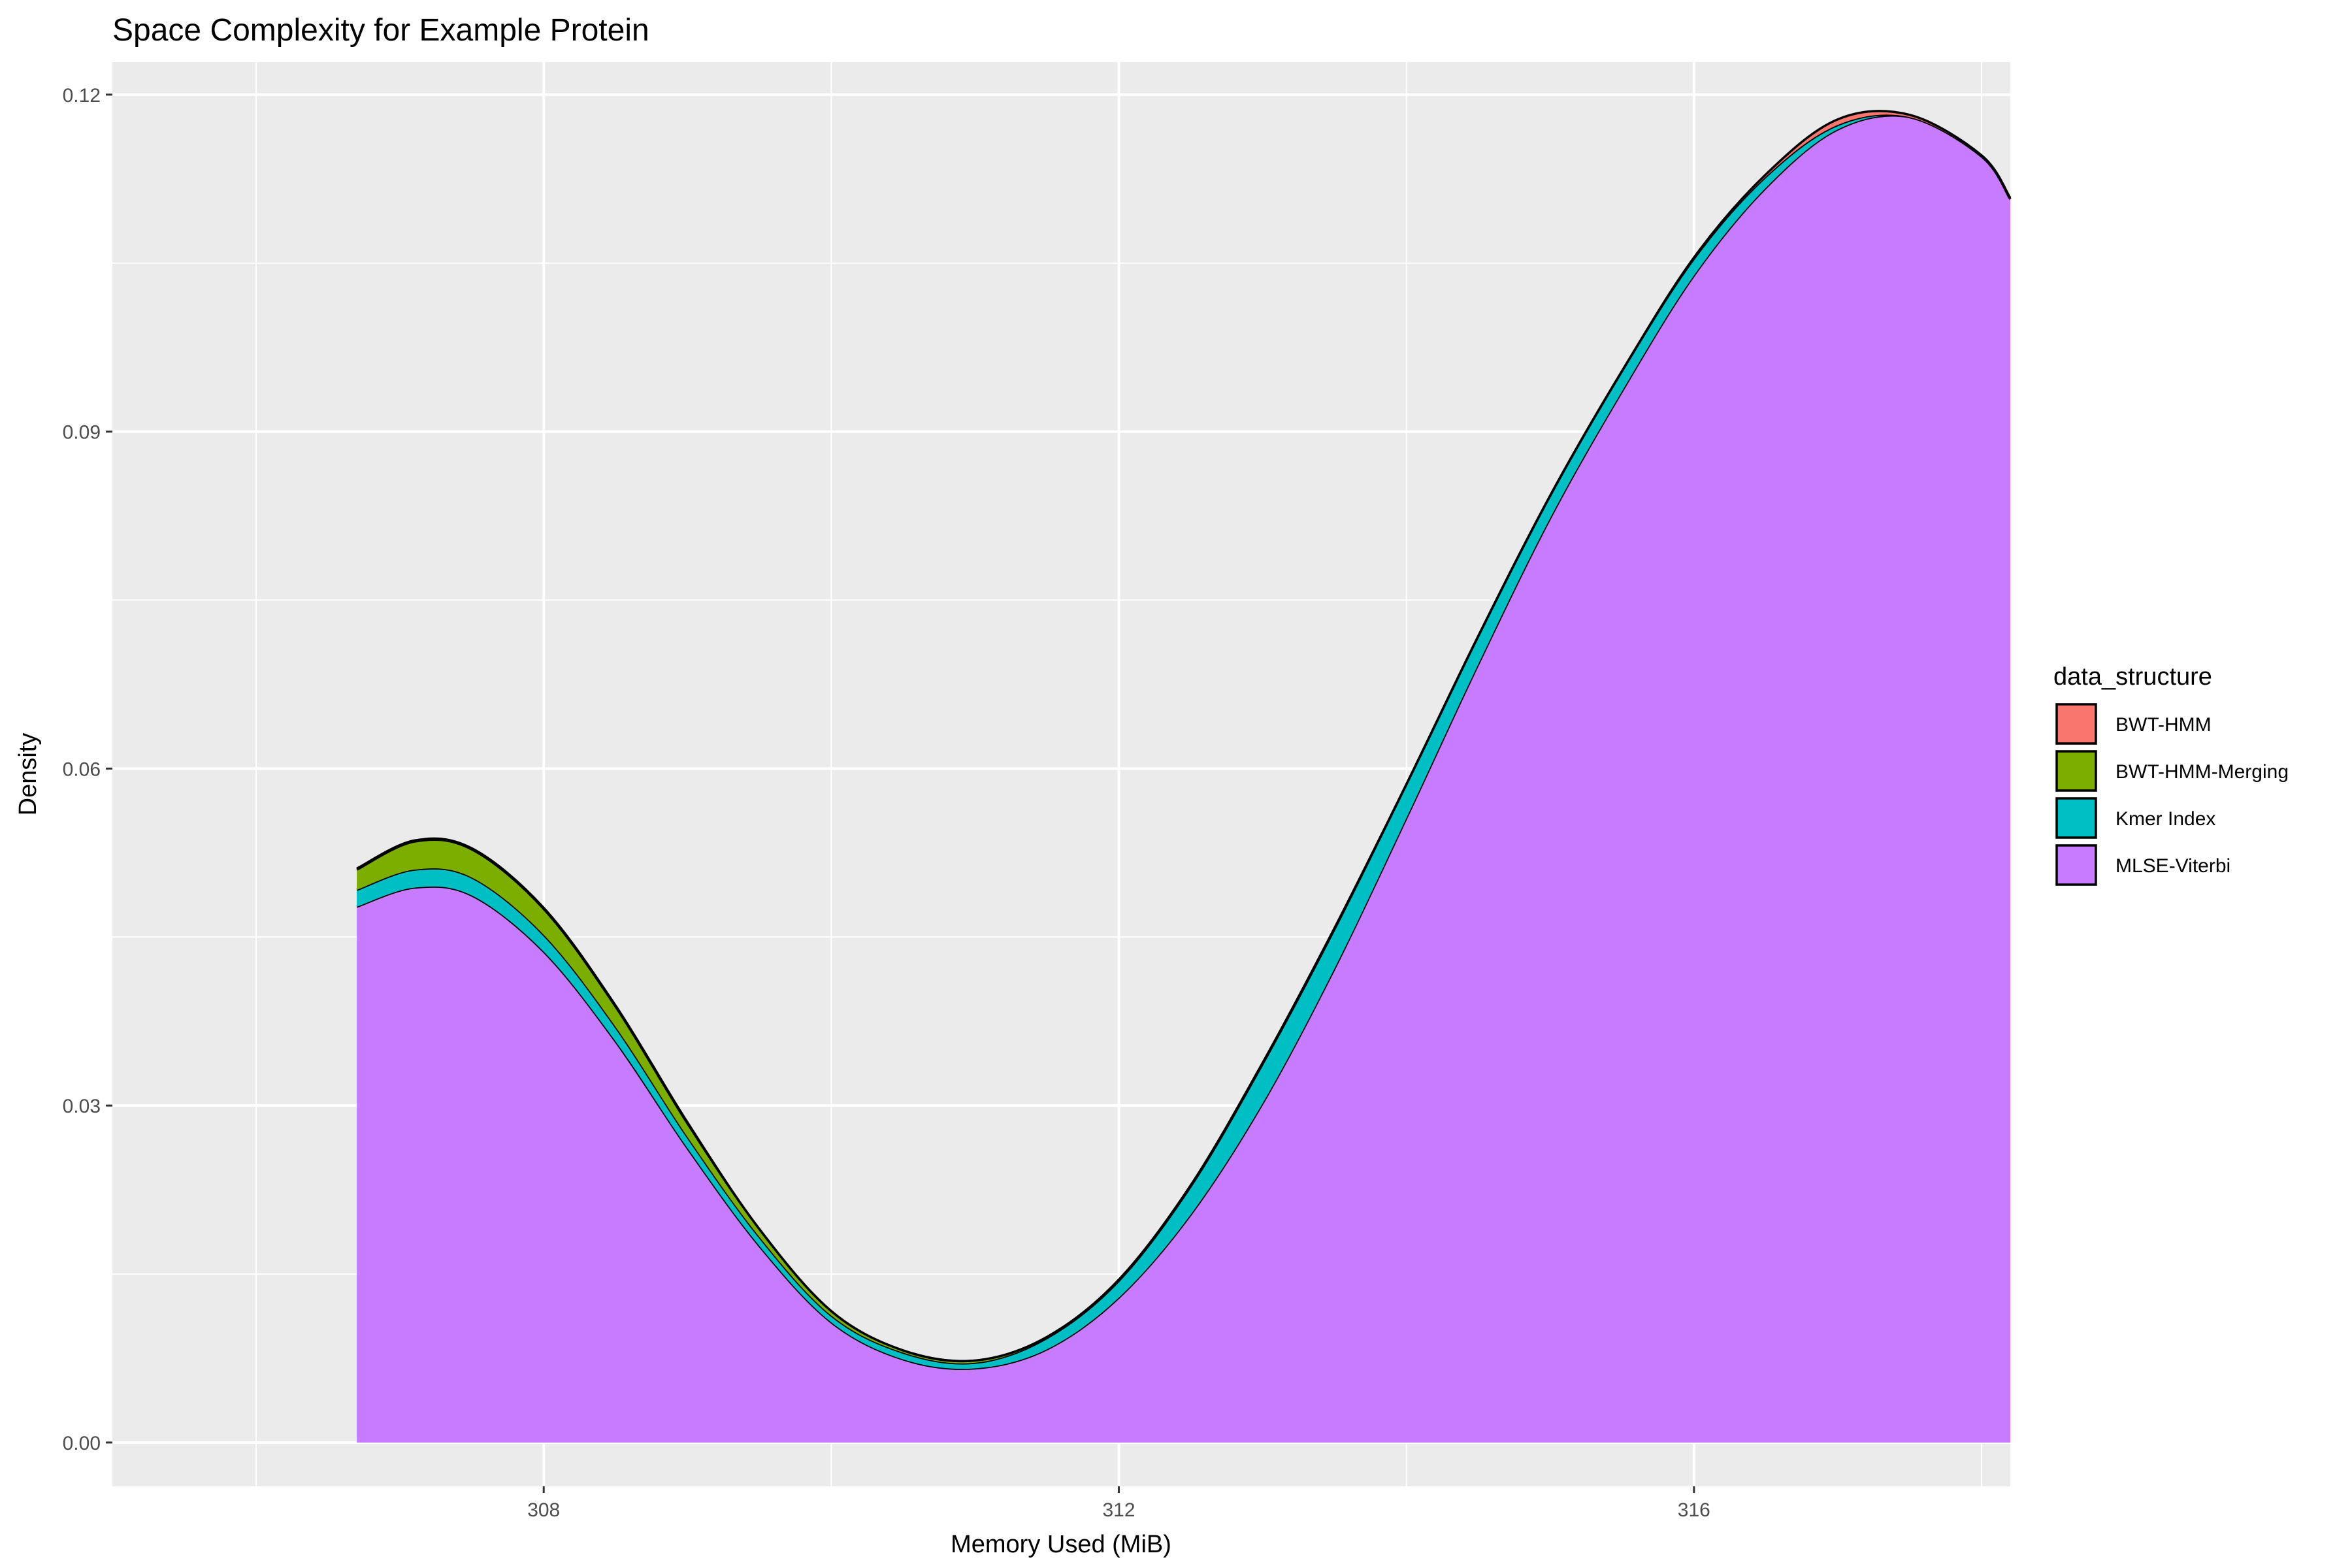 The width and height of the screenshot is (2352, 1568). I want to click on y-axis: 0.00 0.03 0.06 0.09 0.12, so click(87, 769).